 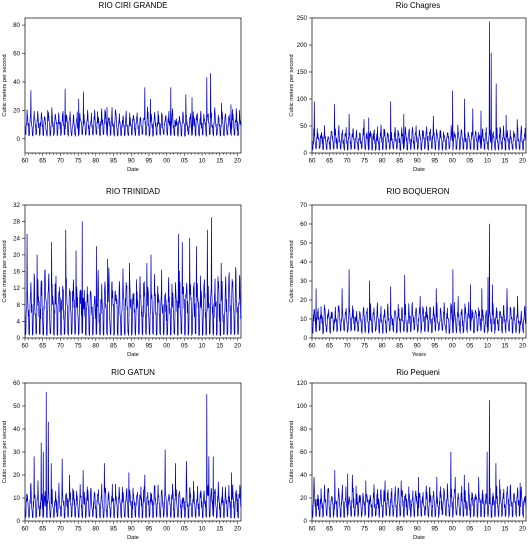 What do you see at coordinates (302, 383) in the screenshot?
I see `y-tick-label: 120` at bounding box center [302, 383].